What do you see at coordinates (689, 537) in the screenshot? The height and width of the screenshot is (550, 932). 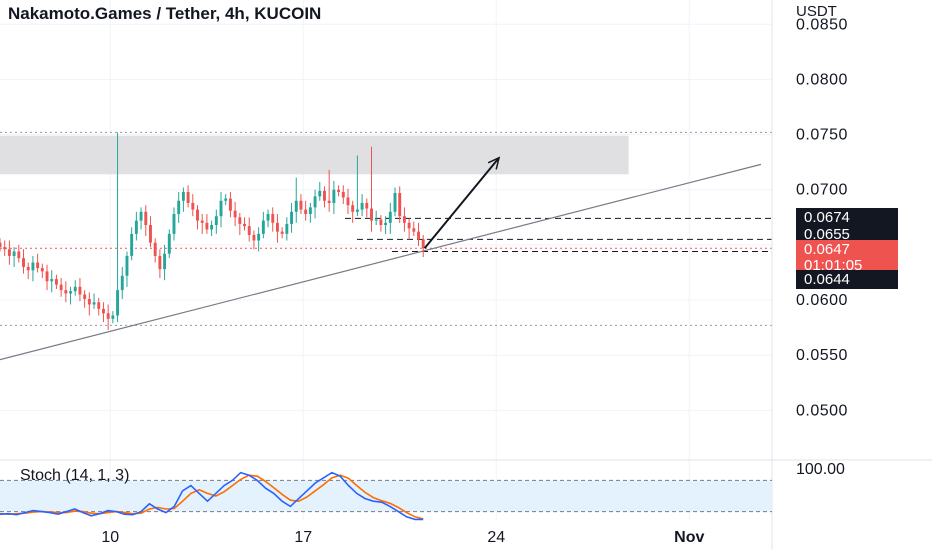 I see `time-tick-label-3: Nov` at bounding box center [689, 537].